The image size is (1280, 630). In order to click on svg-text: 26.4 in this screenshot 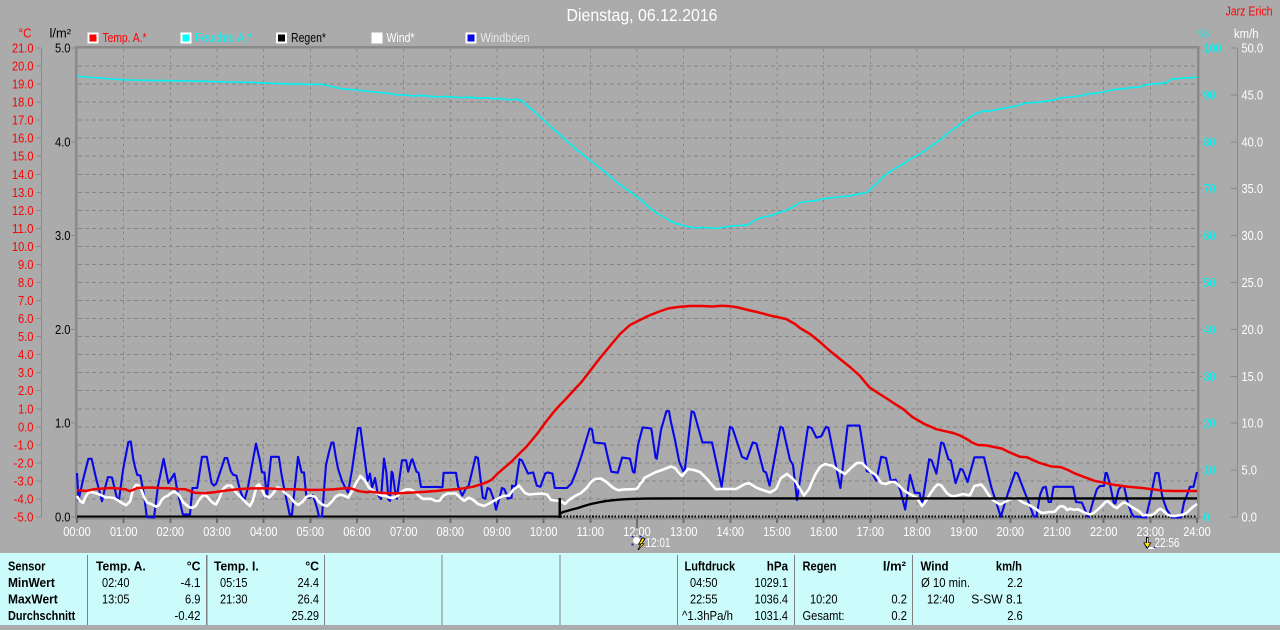, I will do `click(309, 599)`.